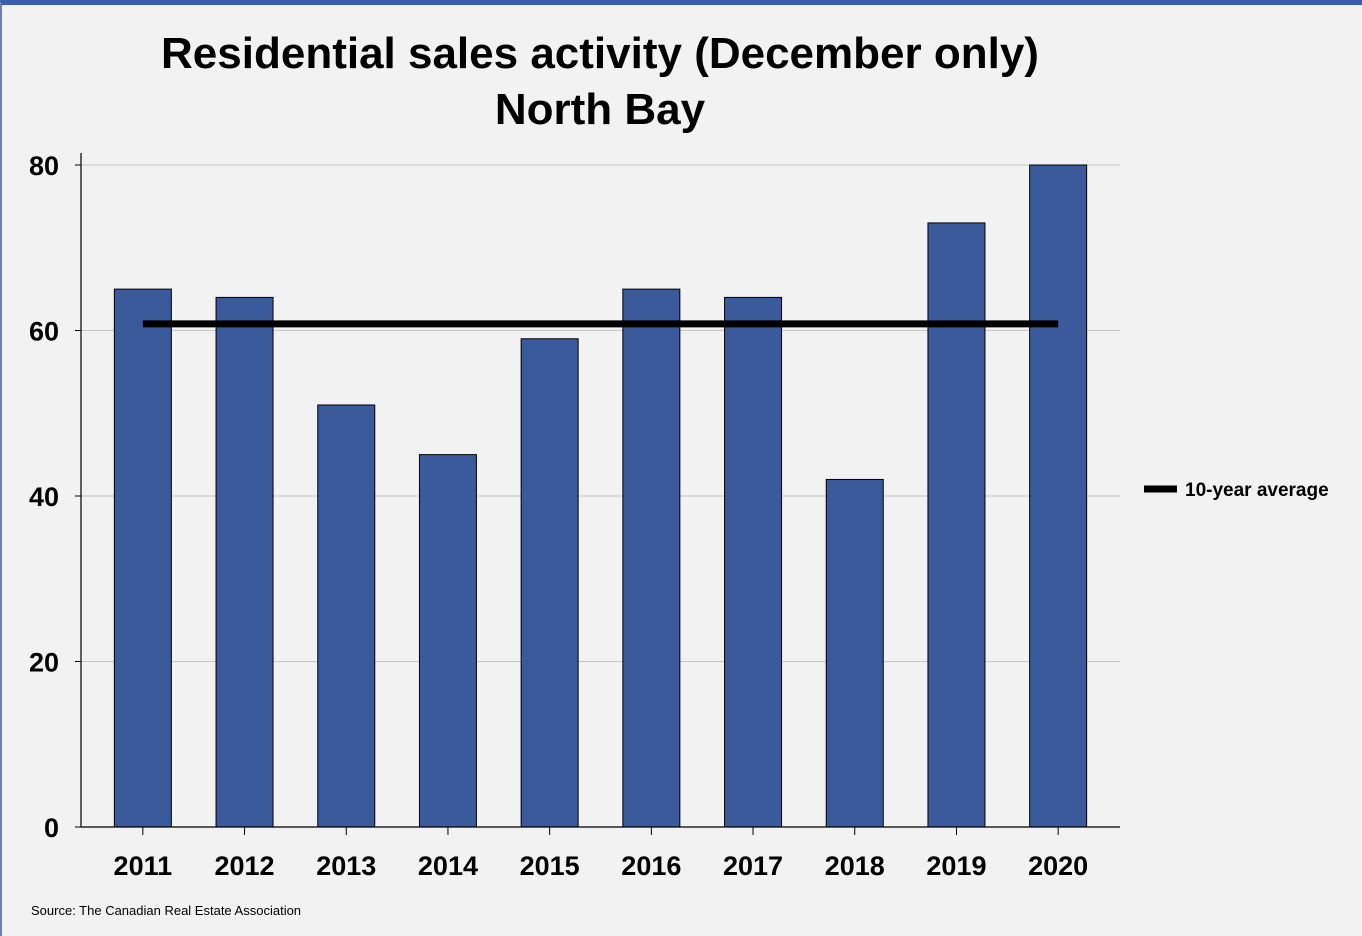 The image size is (1362, 936). Describe the element at coordinates (753, 866) in the screenshot. I see `x-tick-label: 2017` at that location.